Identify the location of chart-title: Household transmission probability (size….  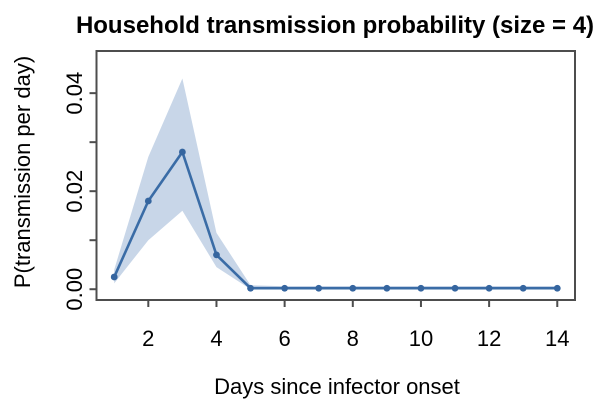
(335, 25).